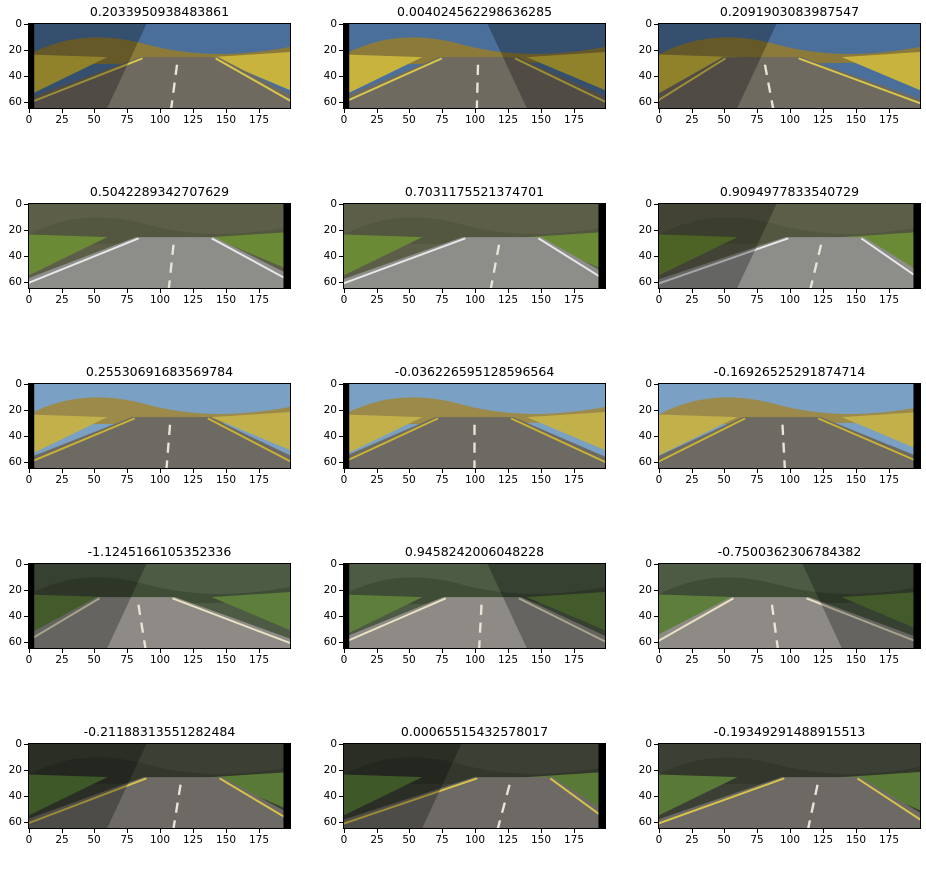 This screenshot has width=926, height=870. I want to click on panel-title: 0.2033950938483861, so click(159, 12).